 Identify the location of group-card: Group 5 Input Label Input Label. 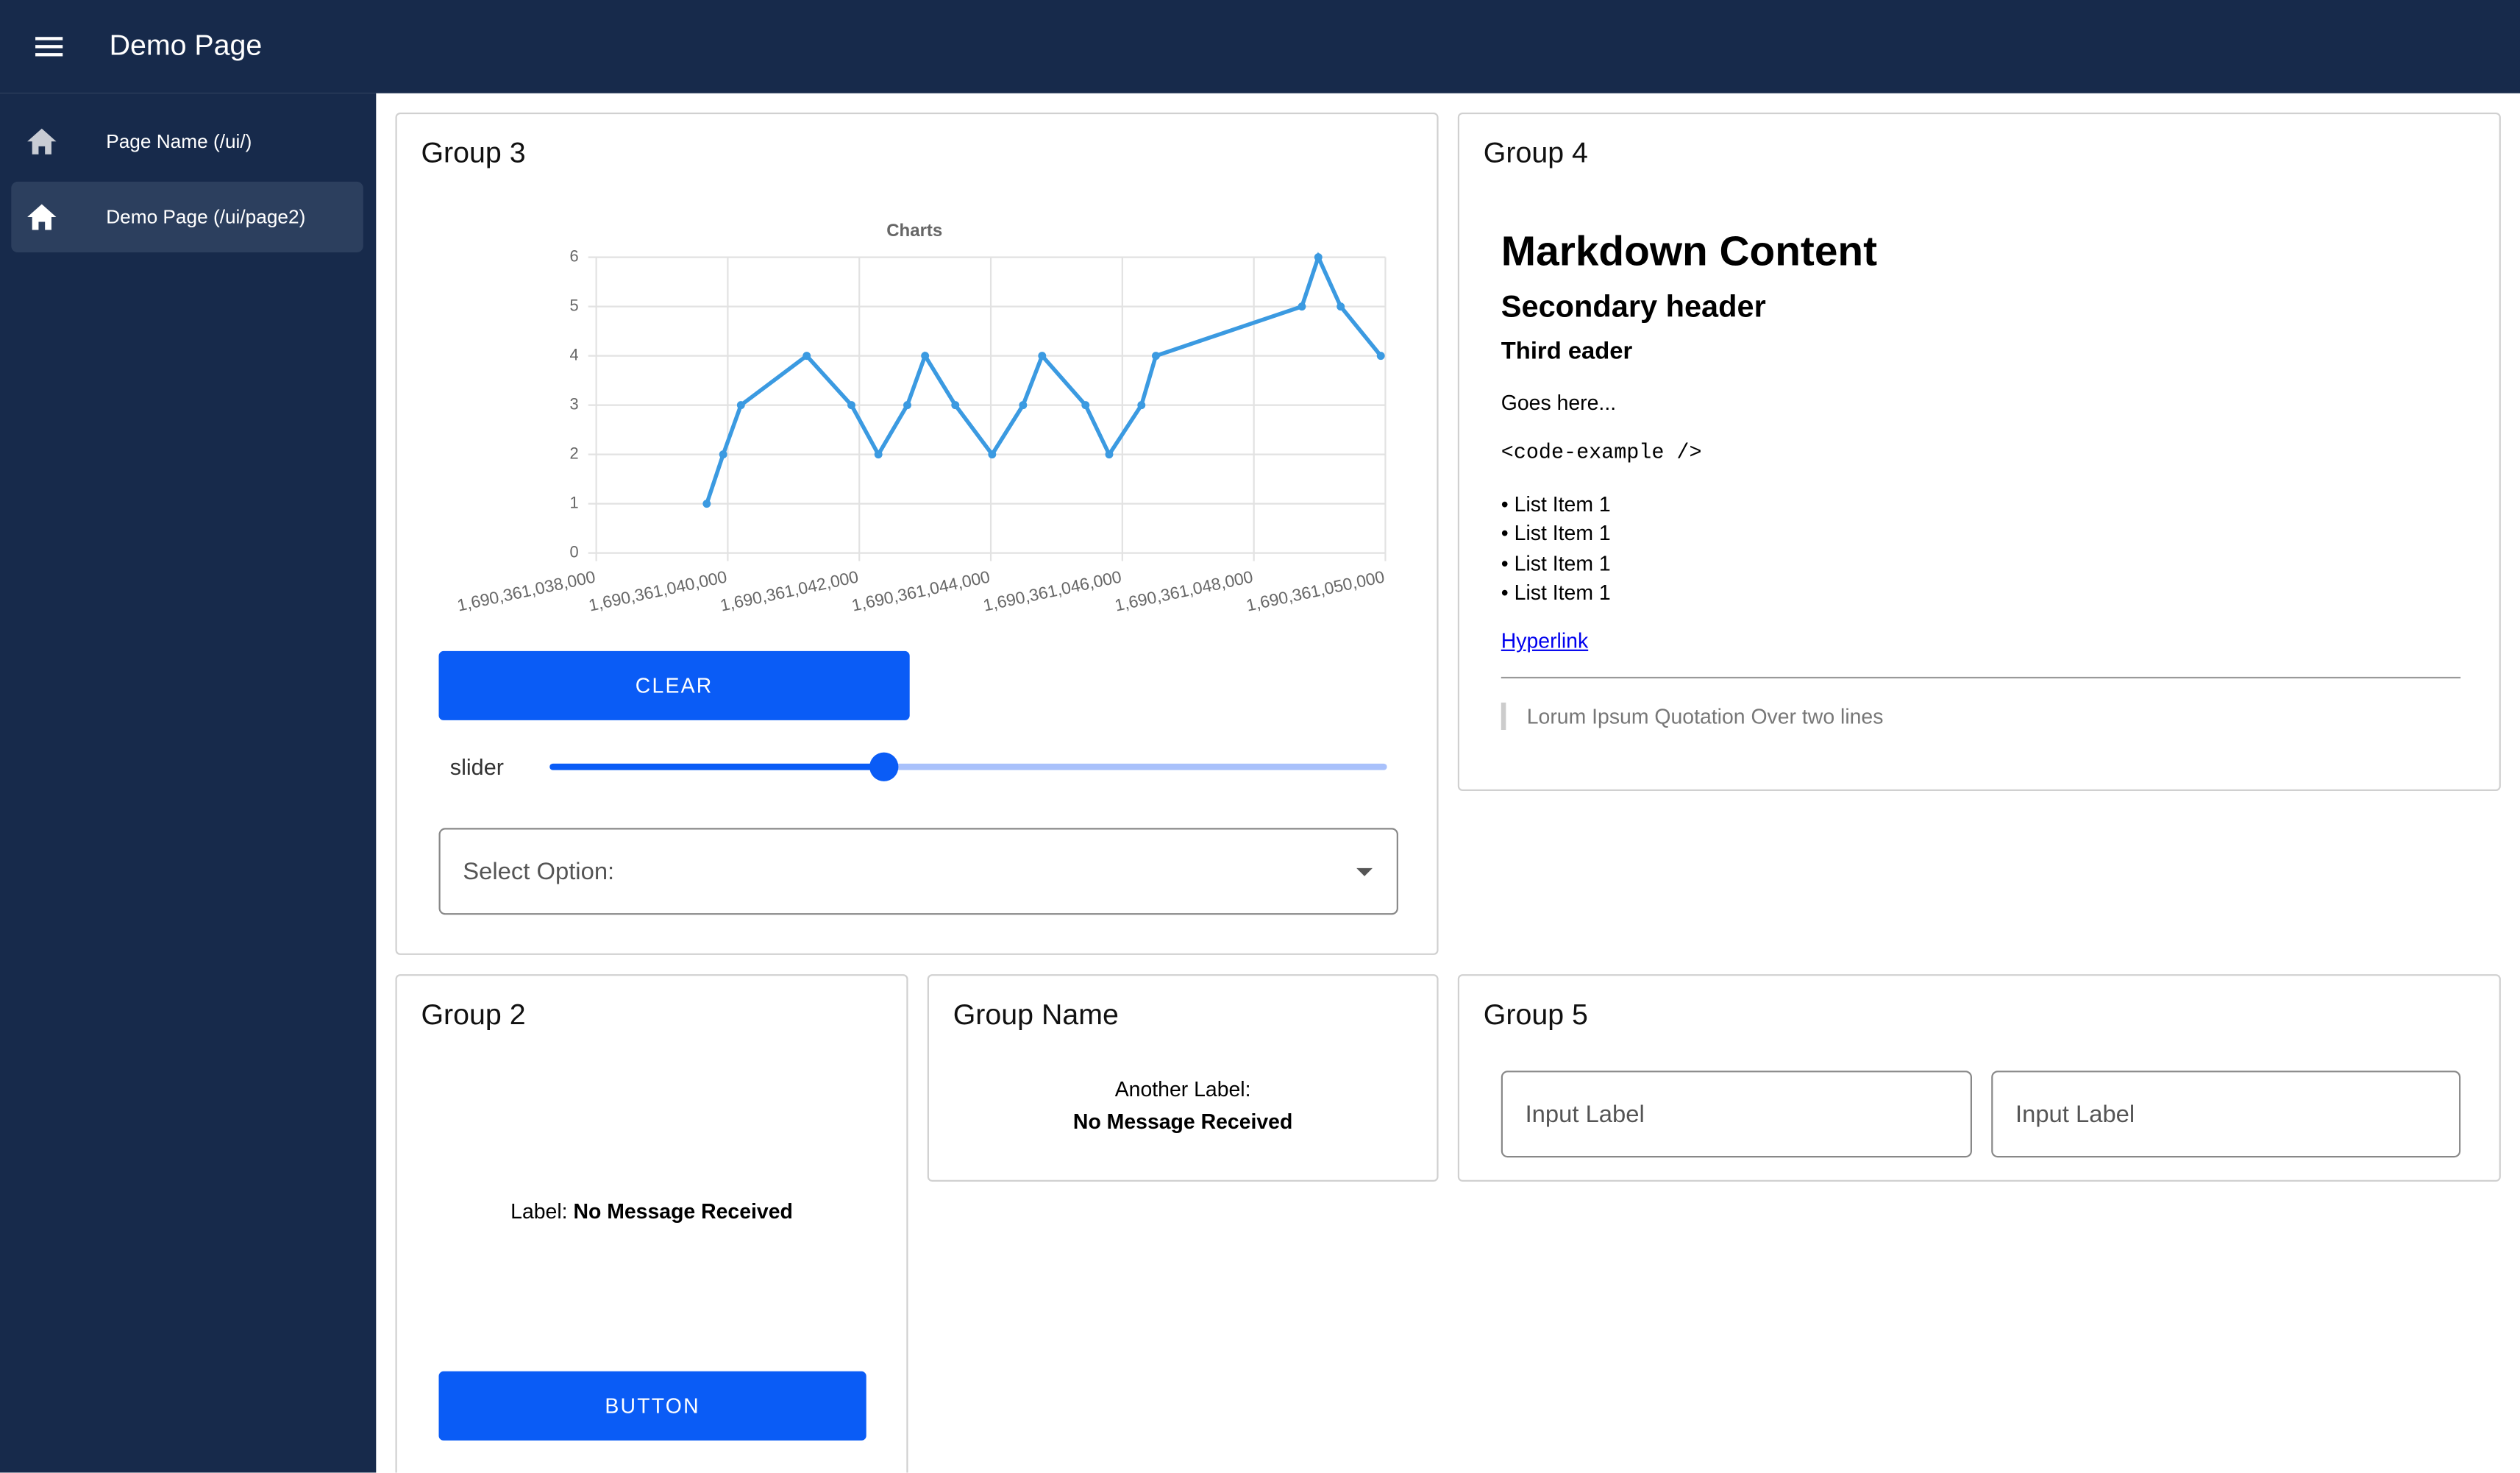
(1979, 1078).